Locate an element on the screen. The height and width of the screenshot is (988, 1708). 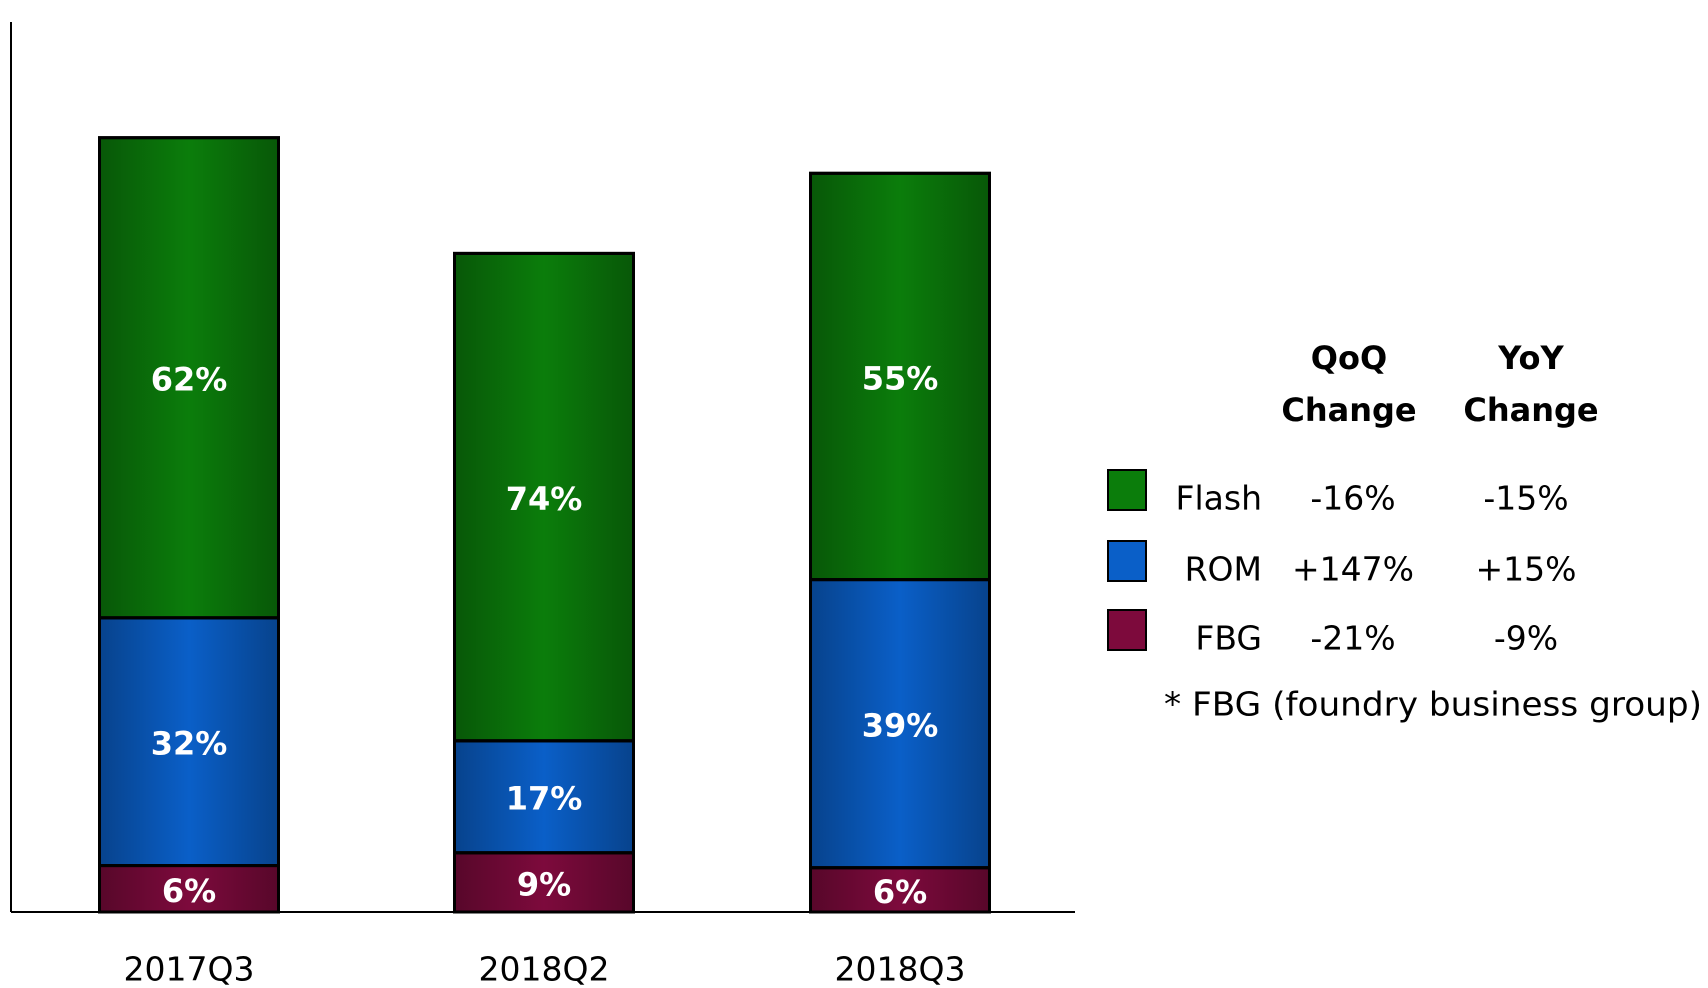
footnote: * FBG (foundry business group) is located at coordinates (1433, 704).